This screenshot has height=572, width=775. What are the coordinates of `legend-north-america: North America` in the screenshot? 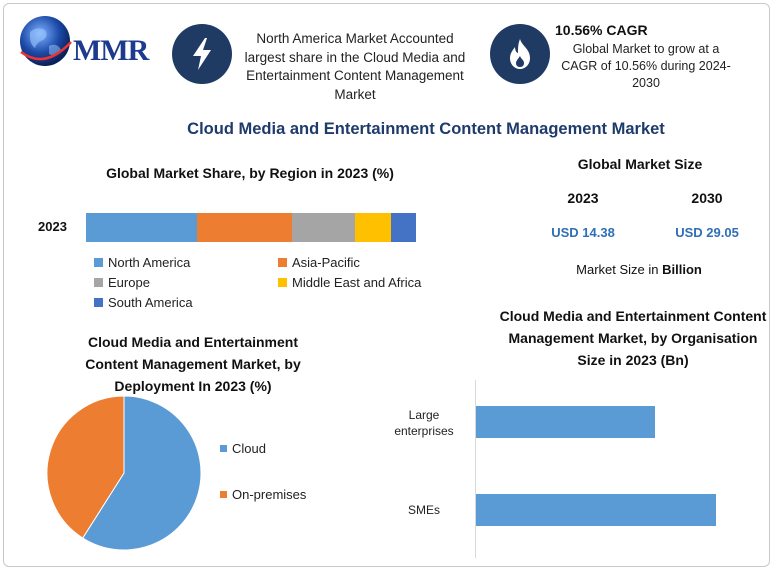 It's located at (142, 262).